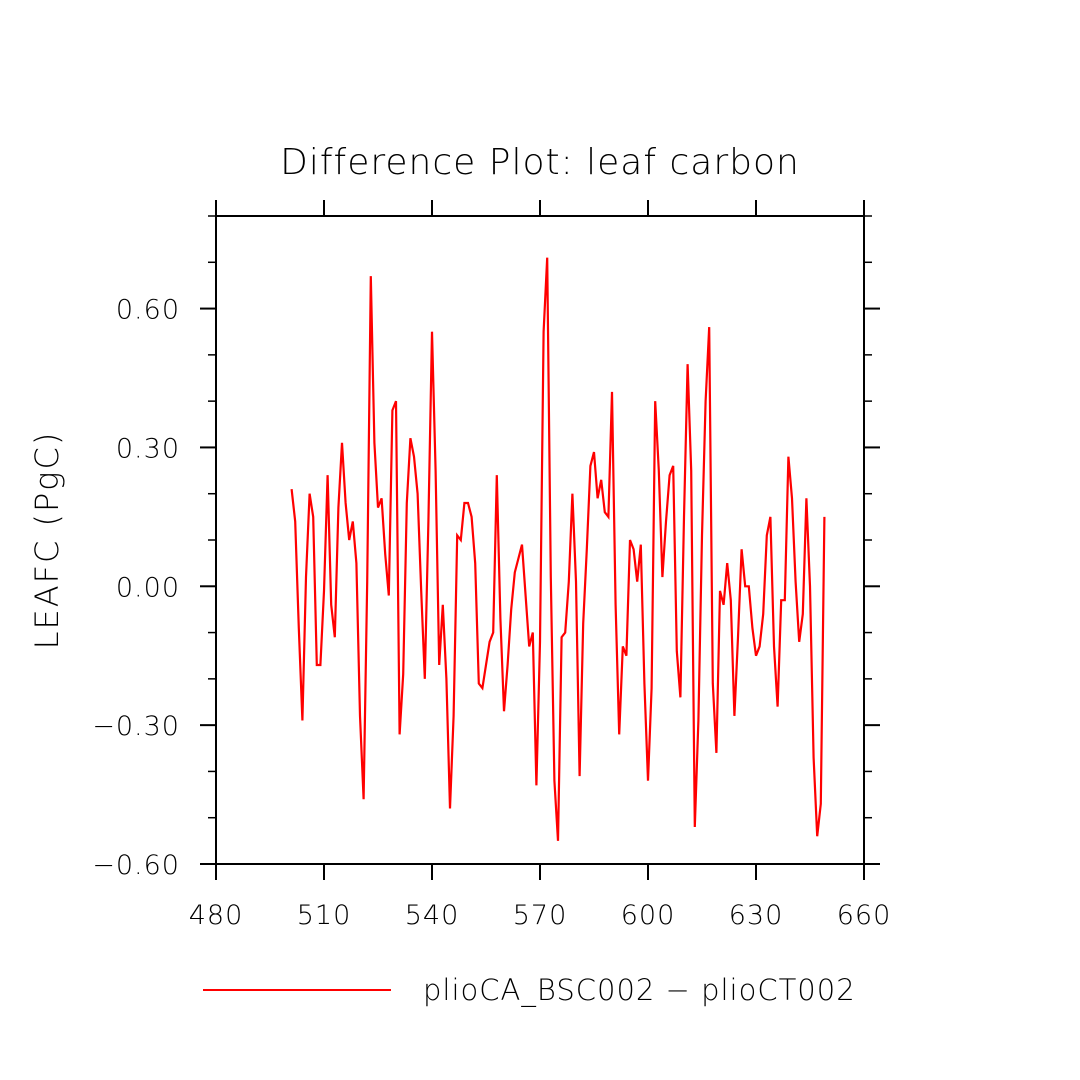 The image size is (1080, 1080). Describe the element at coordinates (324, 915) in the screenshot. I see `x-tick-label: 510` at that location.